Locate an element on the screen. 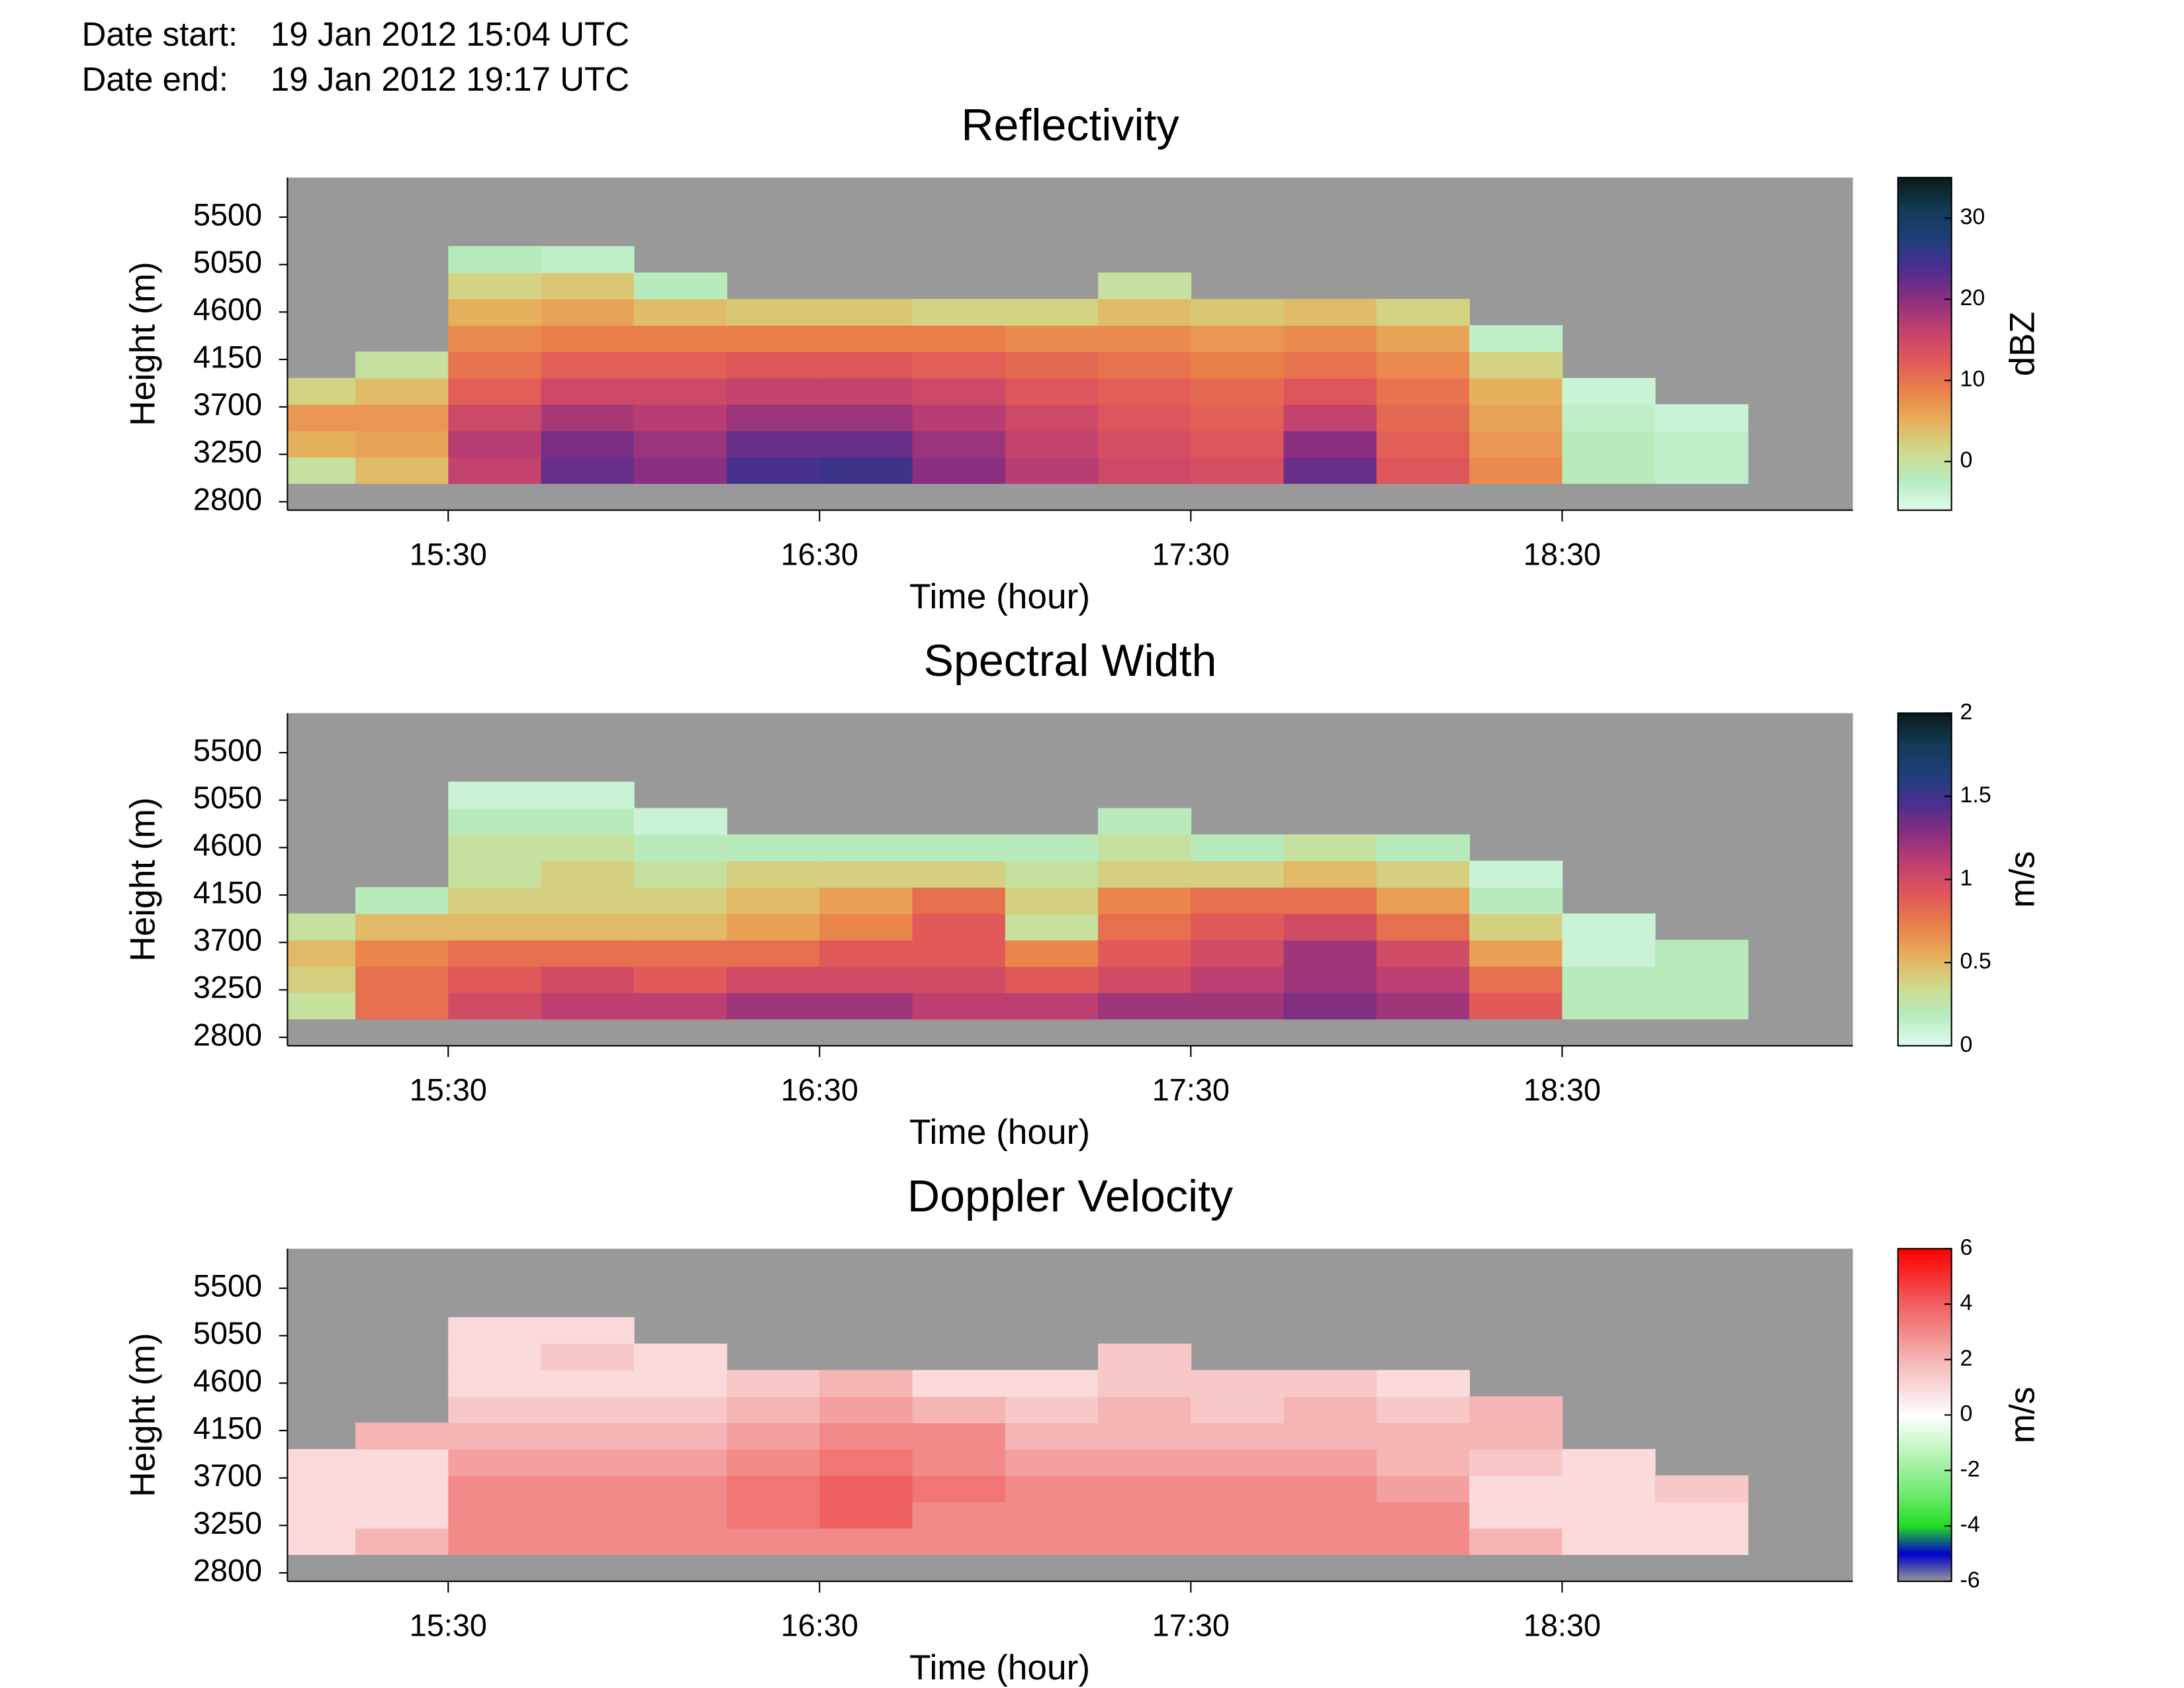 The width and height of the screenshot is (2184, 1688). cells is located at coordinates (1018, 1436).